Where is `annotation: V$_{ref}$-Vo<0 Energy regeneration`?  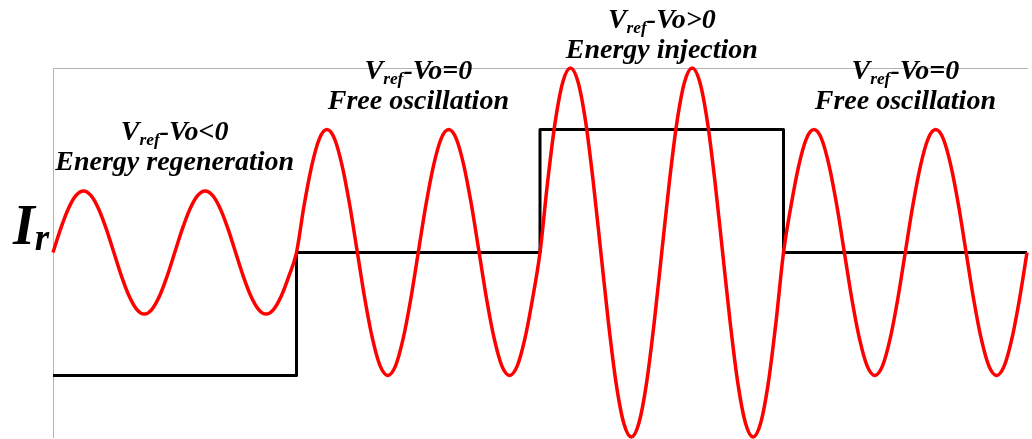 annotation: V$_{ref}$-Vo<0 Energy regeneration is located at coordinates (175, 145).